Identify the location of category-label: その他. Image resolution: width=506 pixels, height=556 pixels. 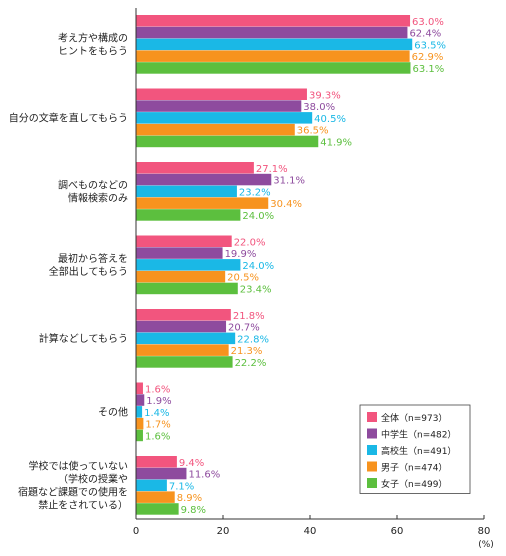
(113, 412).